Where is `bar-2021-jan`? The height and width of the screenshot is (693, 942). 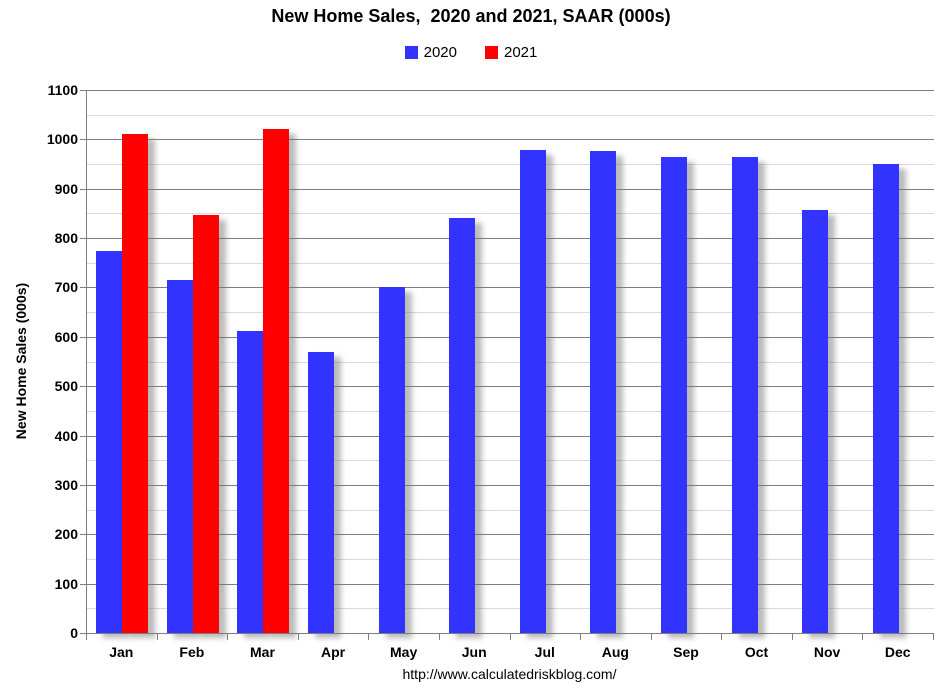 bar-2021-jan is located at coordinates (135, 383).